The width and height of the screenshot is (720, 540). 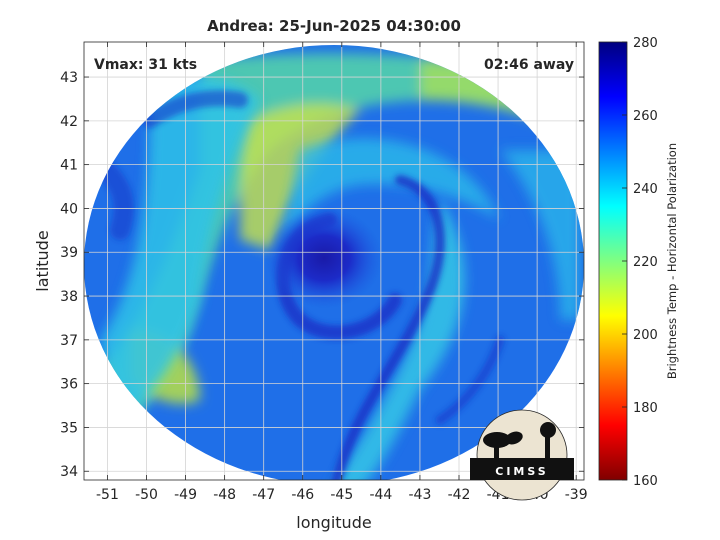 I want to click on y-tick-label: 41, so click(x=69, y=166).